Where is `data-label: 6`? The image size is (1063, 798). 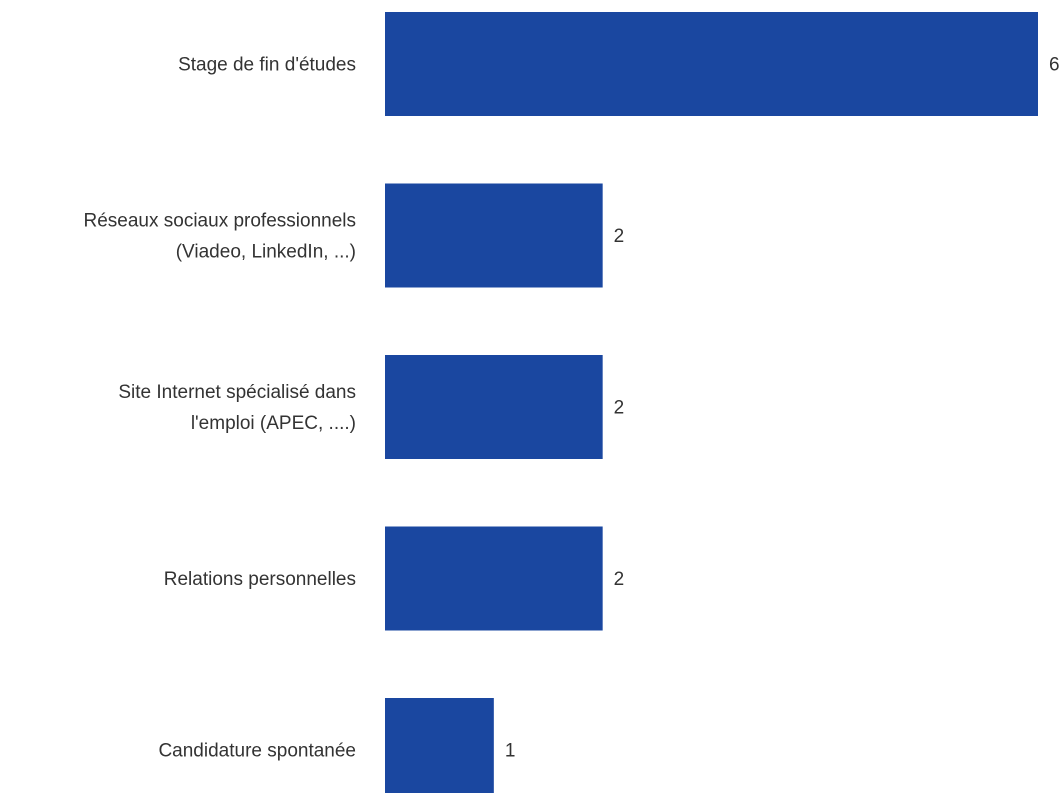 data-label: 6 is located at coordinates (1054, 65).